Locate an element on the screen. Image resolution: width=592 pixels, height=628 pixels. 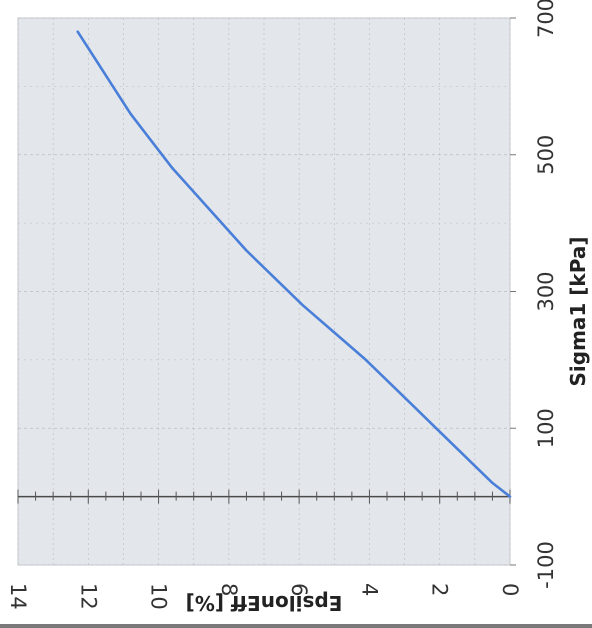
x-tick-label: 100 is located at coordinates (546, 428).